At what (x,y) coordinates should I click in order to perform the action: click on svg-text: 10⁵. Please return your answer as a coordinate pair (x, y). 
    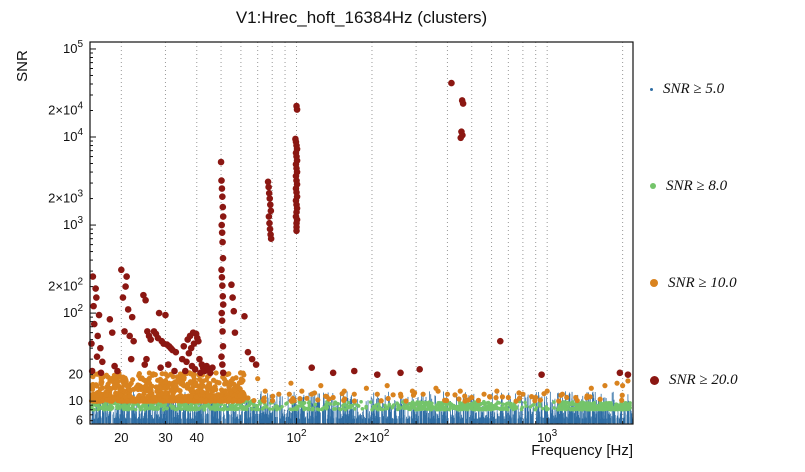
    Looking at the image, I should click on (73, 47).